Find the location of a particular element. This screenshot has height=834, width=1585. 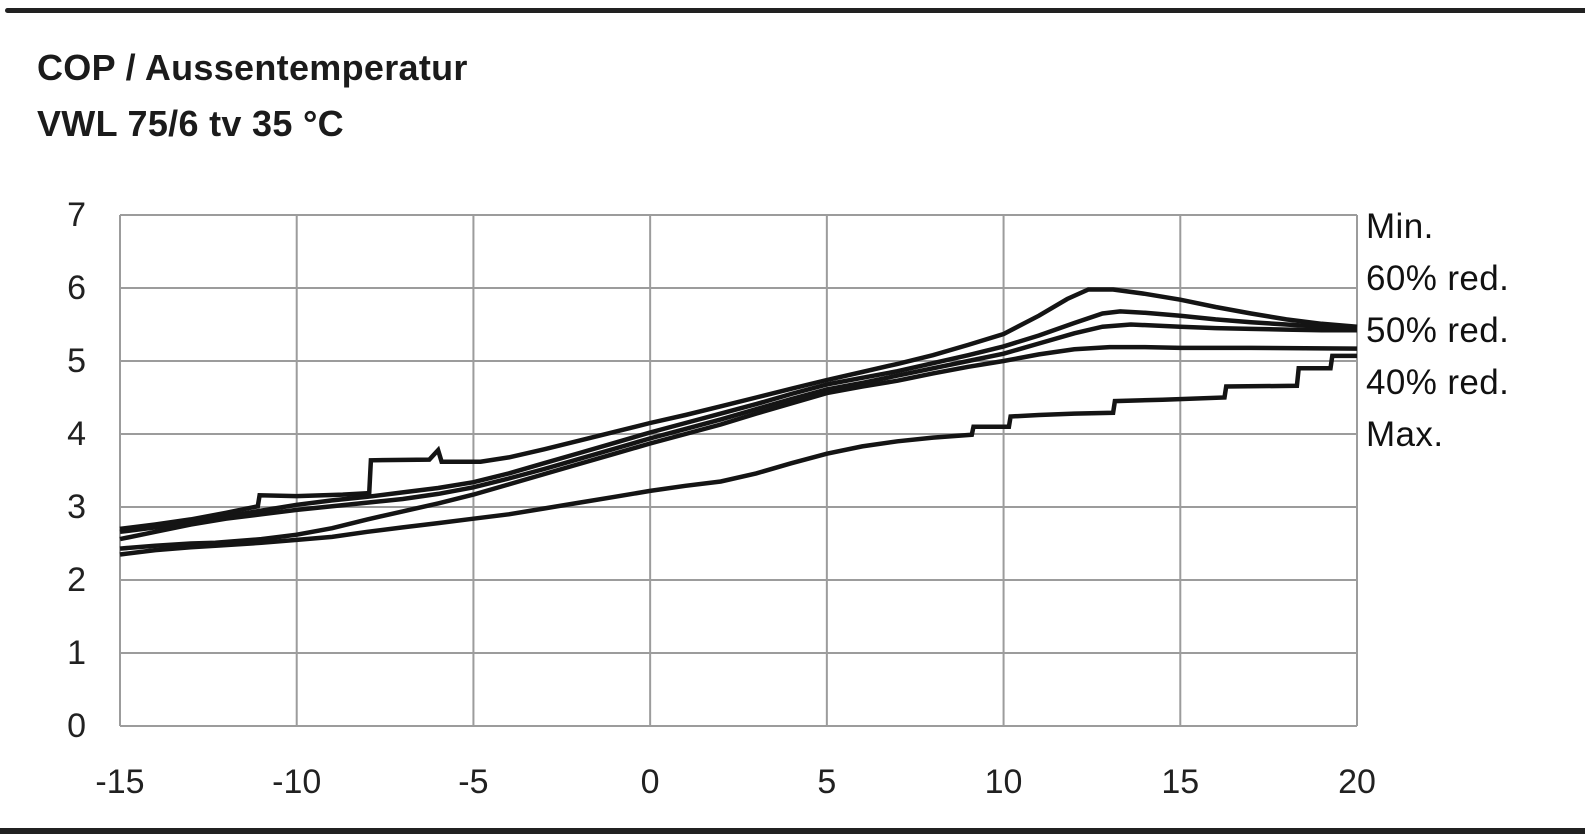

legend-item-60red: 60% red. is located at coordinates (1438, 278).